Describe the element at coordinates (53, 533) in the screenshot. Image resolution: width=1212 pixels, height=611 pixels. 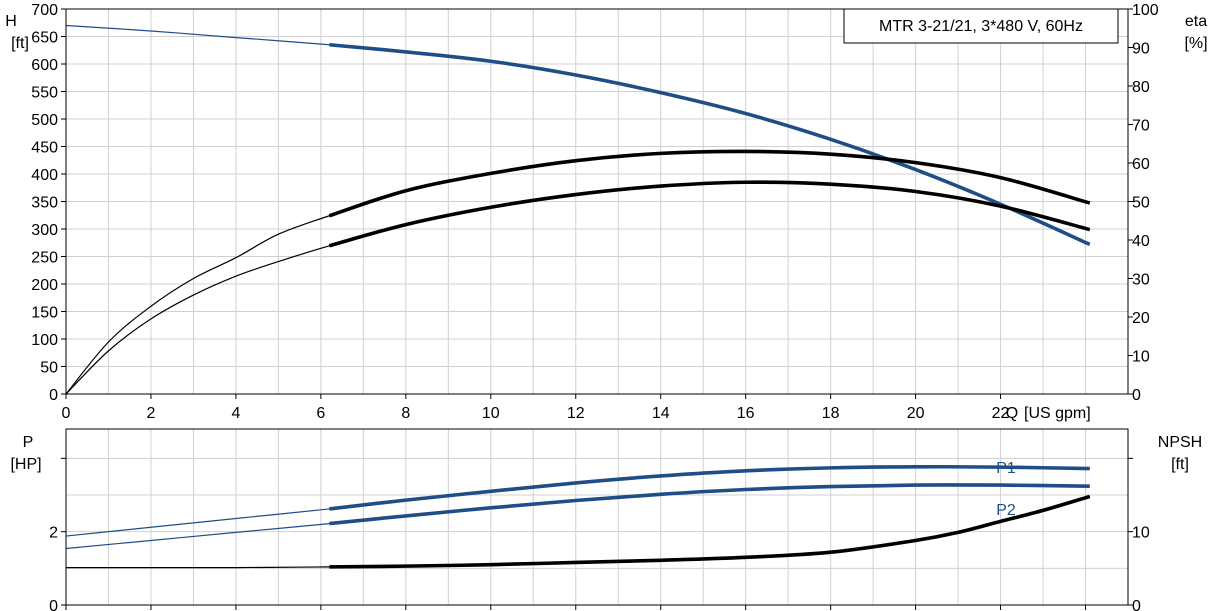
I see `left-axis-tick-label: 2` at that location.